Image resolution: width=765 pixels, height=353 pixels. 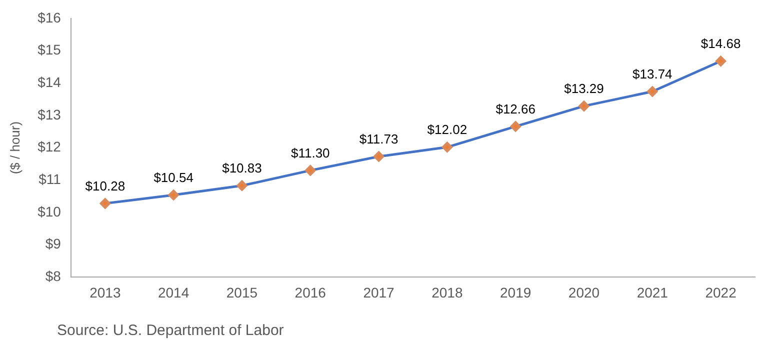 I want to click on y-tick-label: $16, so click(x=50, y=17).